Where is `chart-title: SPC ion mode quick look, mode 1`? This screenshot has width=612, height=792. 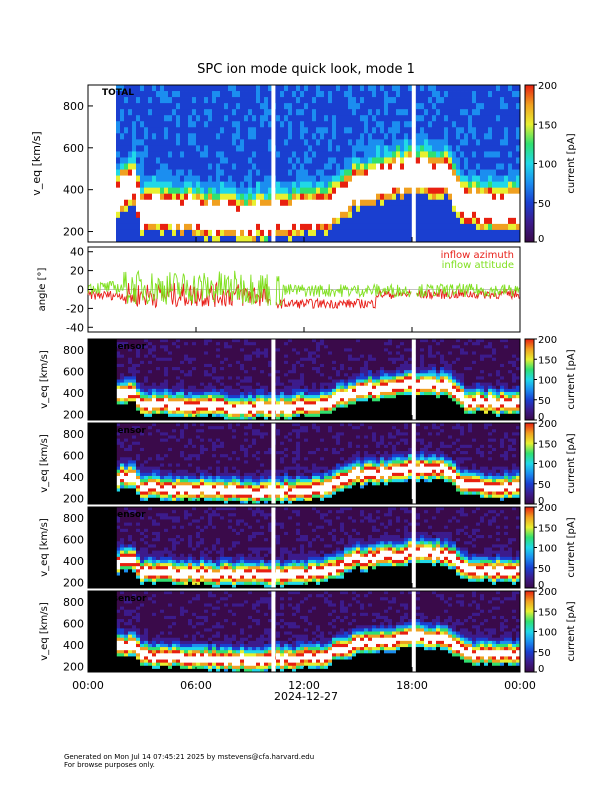
chart-title: SPC ion mode quick look, mode 1 is located at coordinates (306, 69).